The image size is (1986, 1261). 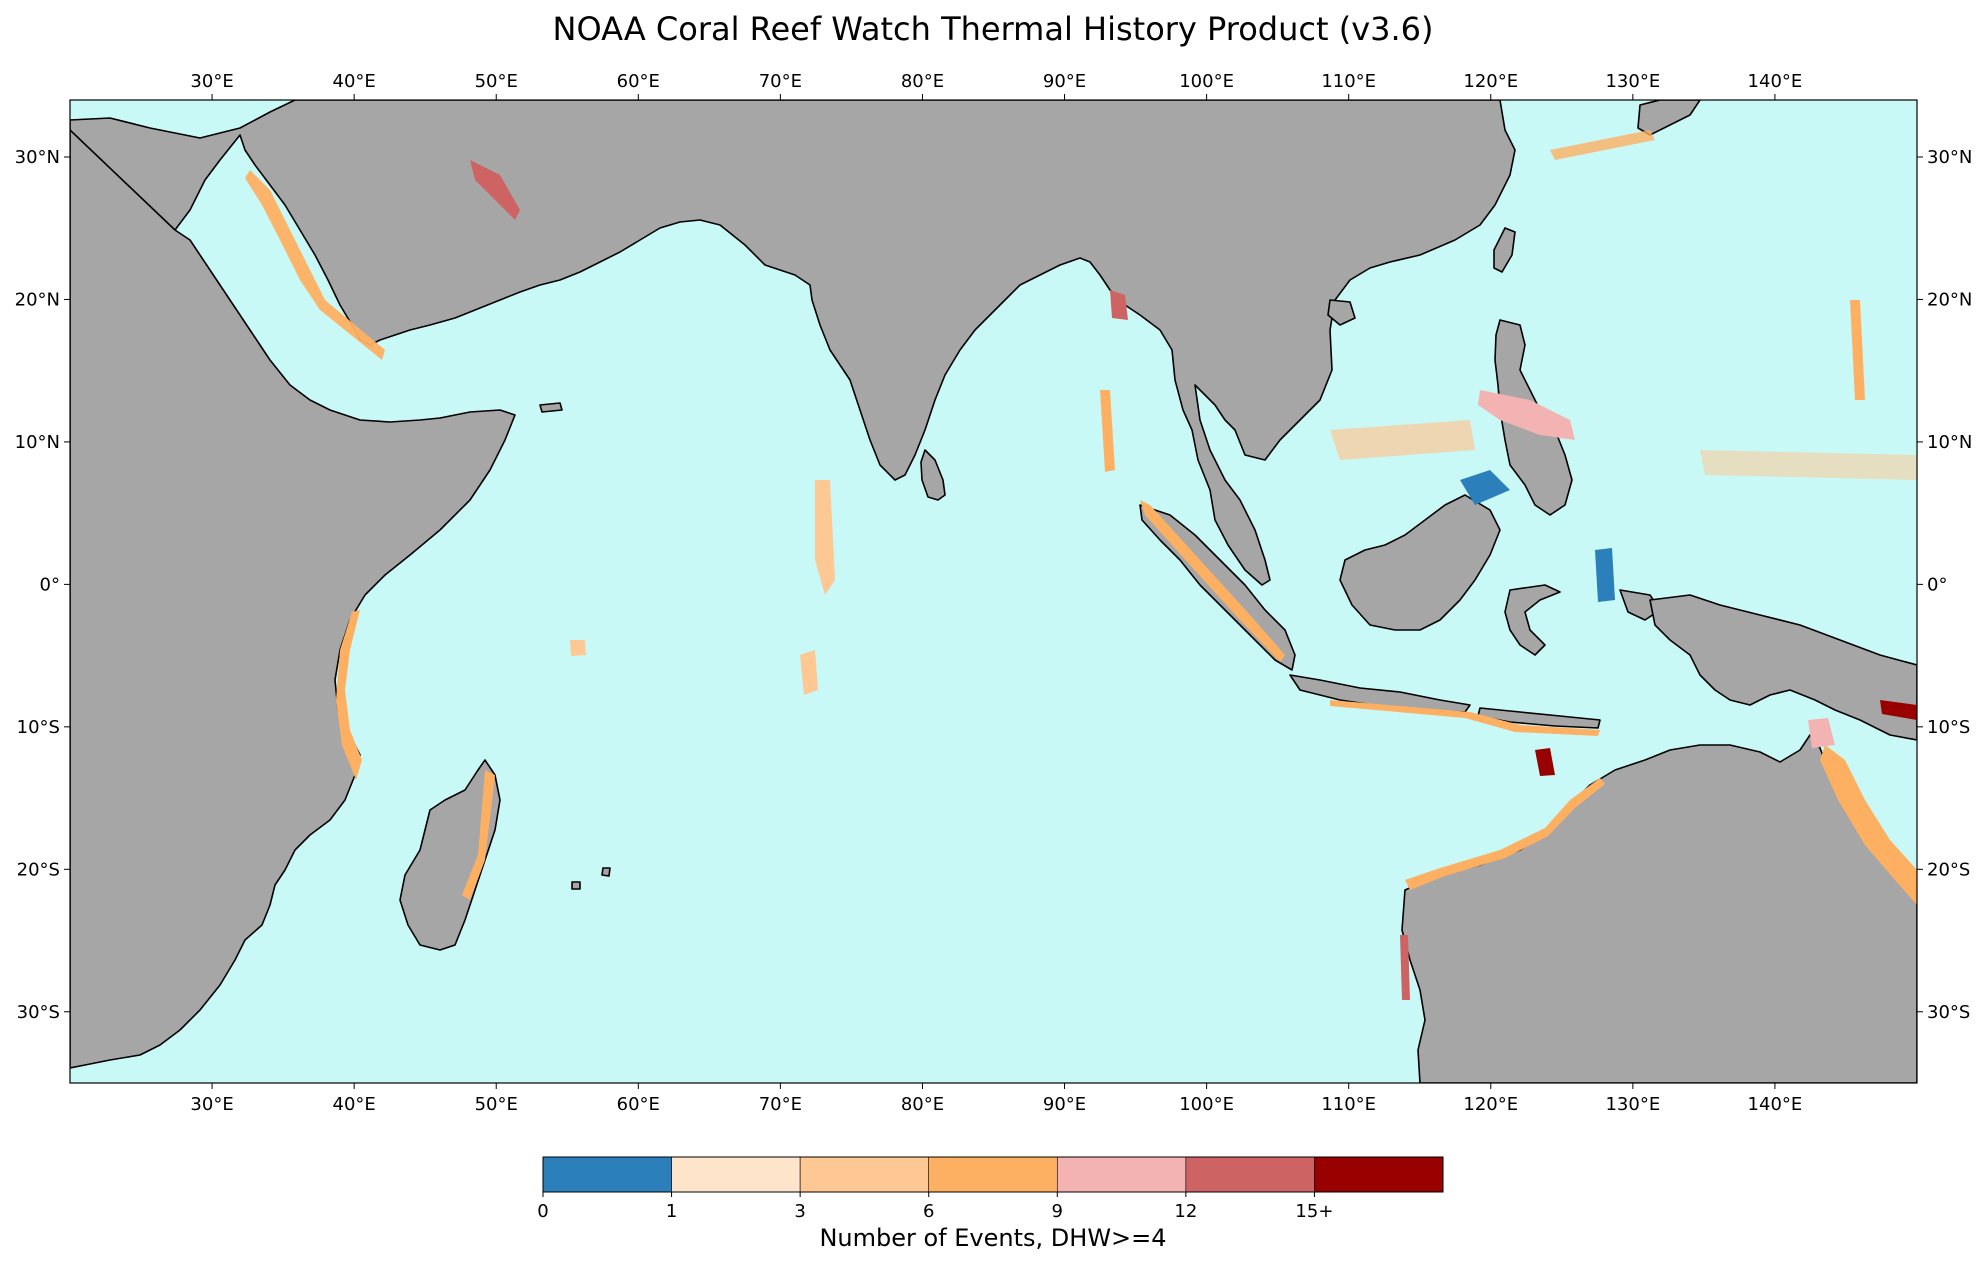 What do you see at coordinates (38, 869) in the screenshot?
I see `lat-tick-label-left: 20°S` at bounding box center [38, 869].